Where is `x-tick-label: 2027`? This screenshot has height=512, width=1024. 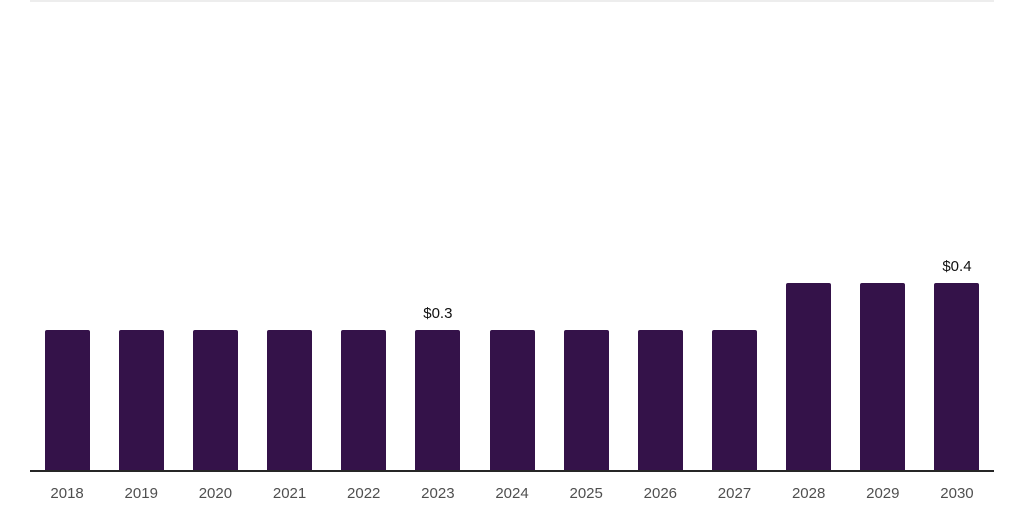 x-tick-label: 2027 is located at coordinates (734, 493).